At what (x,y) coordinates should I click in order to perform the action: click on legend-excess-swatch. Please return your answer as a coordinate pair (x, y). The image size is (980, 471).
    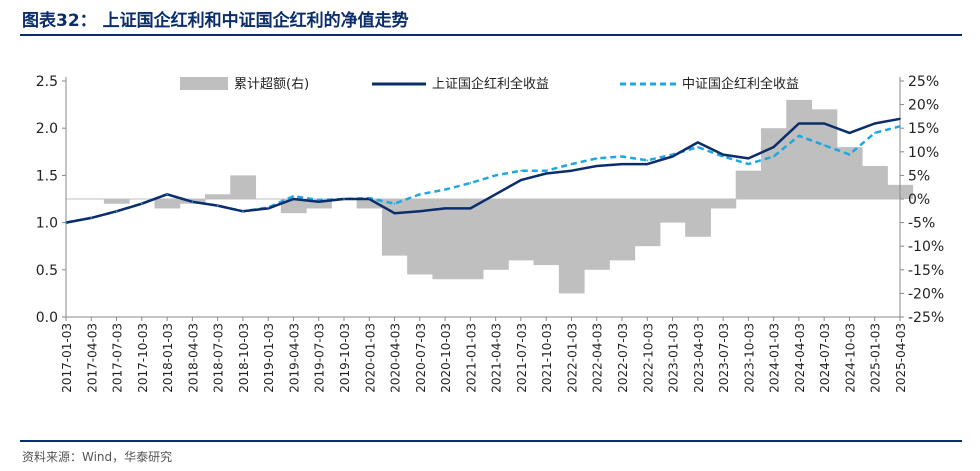
    Looking at the image, I should click on (204, 83).